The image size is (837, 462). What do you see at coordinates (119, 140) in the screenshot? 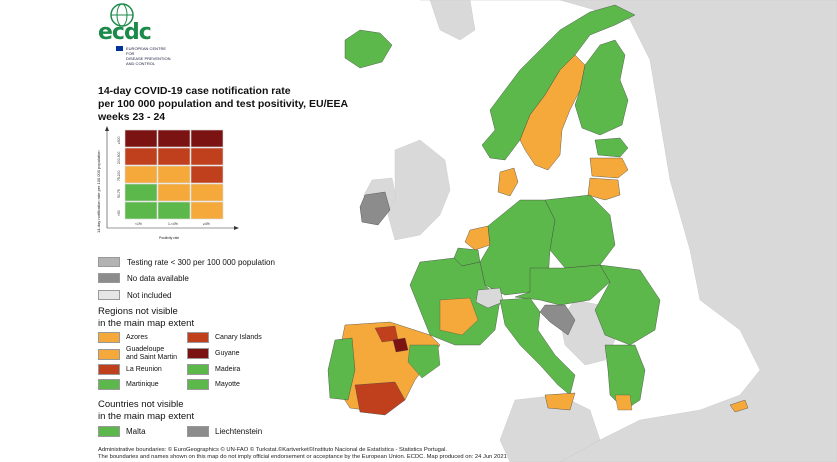
I see `y-tick-4: ≥500` at bounding box center [119, 140].